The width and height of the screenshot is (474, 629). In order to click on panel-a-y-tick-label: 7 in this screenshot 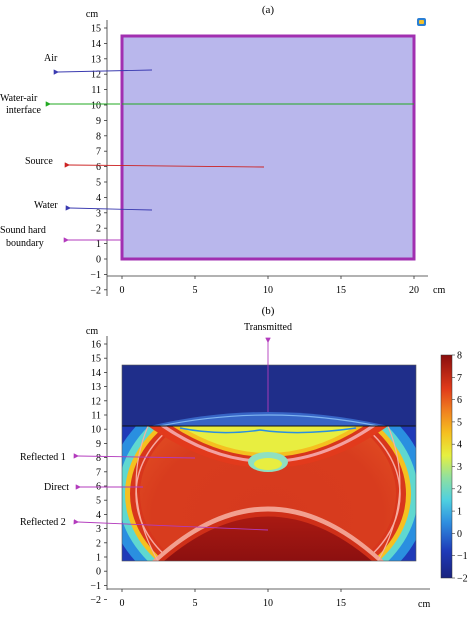, I will do `click(98, 152)`.